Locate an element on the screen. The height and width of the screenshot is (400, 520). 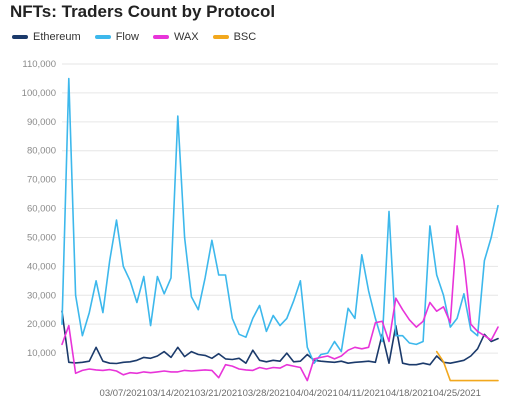
y-tick-label: 60,000 is located at coordinates (41, 209).